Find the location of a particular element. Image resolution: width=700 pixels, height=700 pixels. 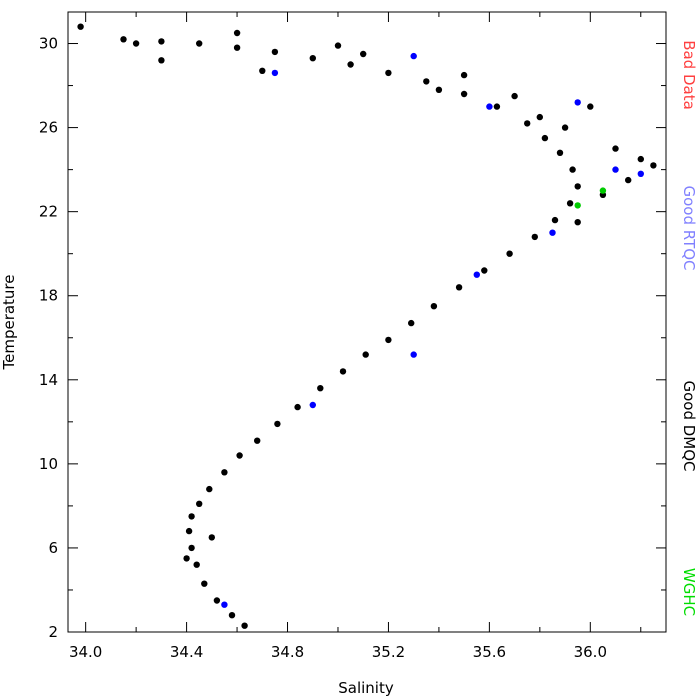

y-tick-label: 18 is located at coordinates (48, 296).